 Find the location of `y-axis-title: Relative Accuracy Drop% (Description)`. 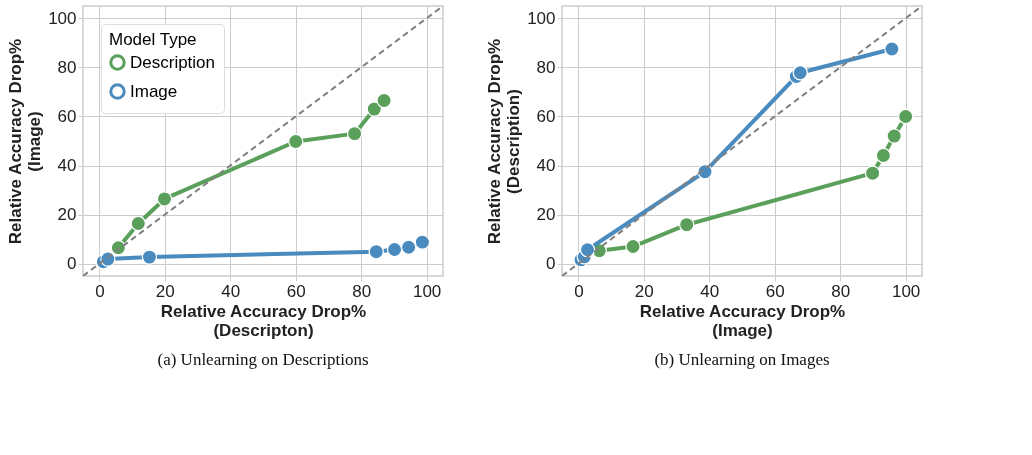

y-axis-title: Relative Accuracy Drop% (Description) is located at coordinates (504, 141).